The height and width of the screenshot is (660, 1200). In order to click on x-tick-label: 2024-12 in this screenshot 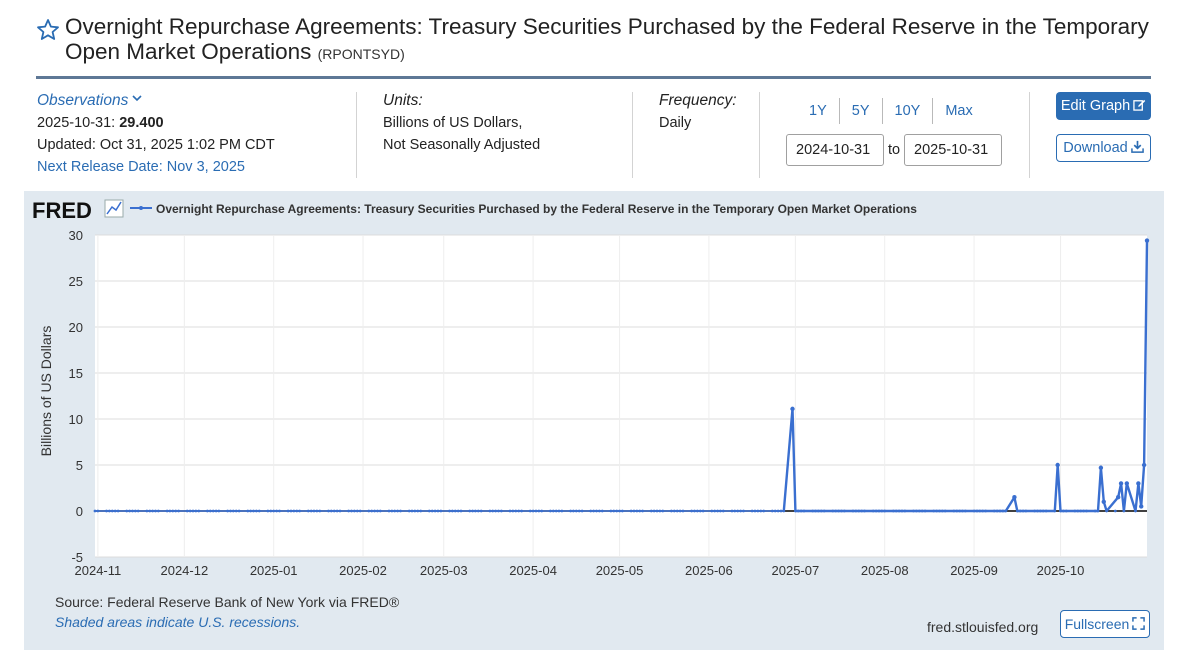, I will do `click(184, 570)`.